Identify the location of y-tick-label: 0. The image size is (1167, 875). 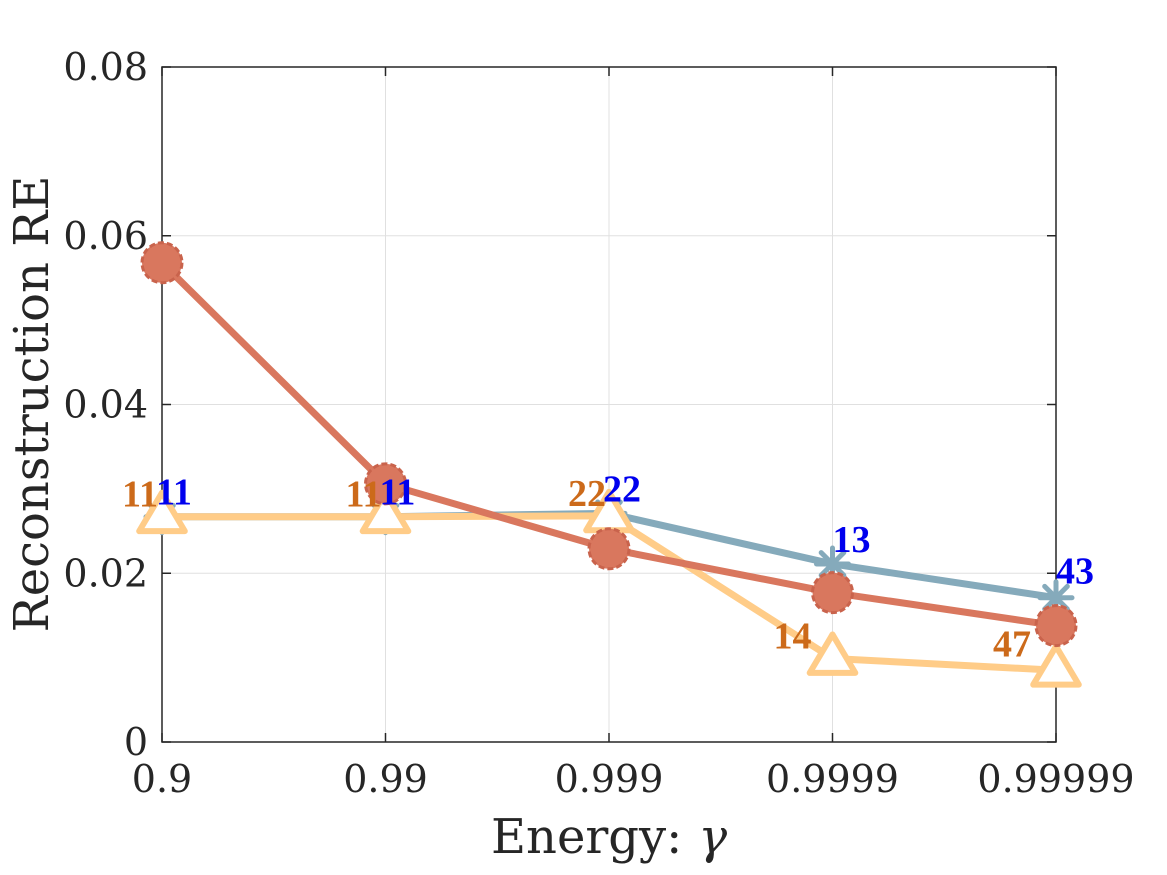
(136, 742).